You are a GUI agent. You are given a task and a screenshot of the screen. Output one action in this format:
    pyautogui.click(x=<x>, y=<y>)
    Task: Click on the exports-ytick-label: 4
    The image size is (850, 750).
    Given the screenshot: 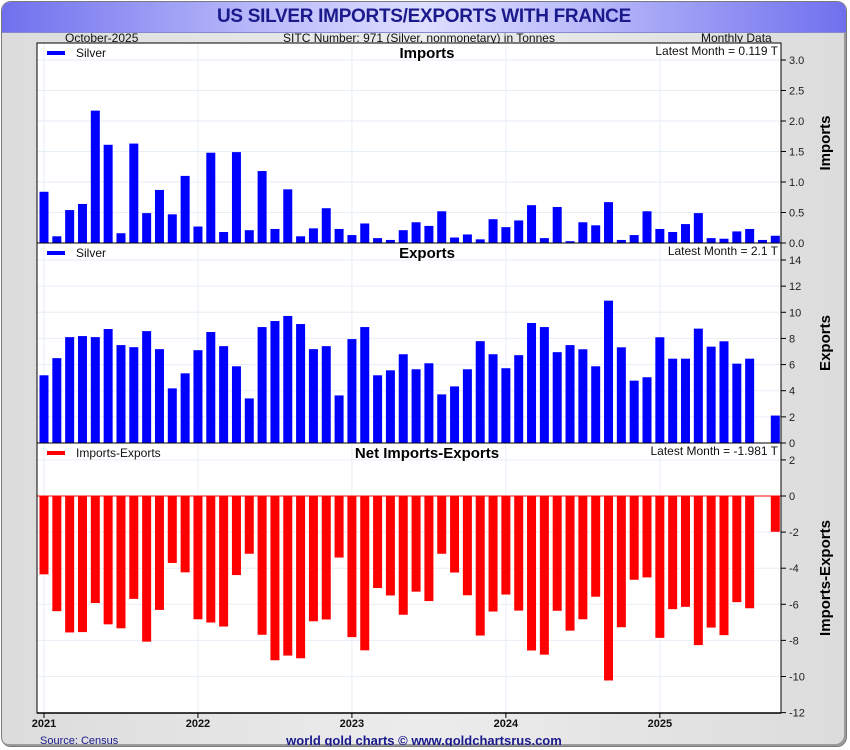 What is the action you would take?
    pyautogui.click(x=792, y=392)
    